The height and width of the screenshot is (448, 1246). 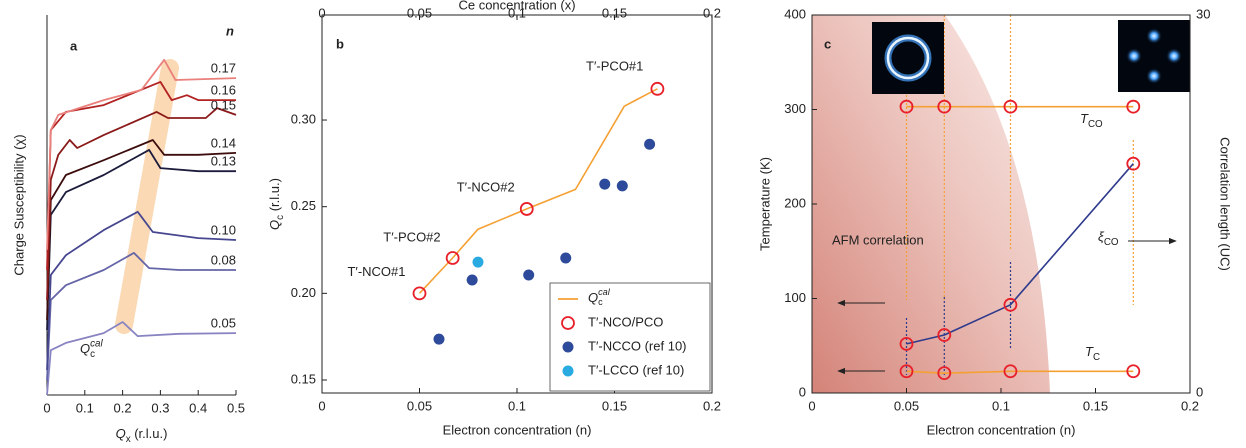 What do you see at coordinates (630, 337) in the screenshot?
I see `legend-box` at bounding box center [630, 337].